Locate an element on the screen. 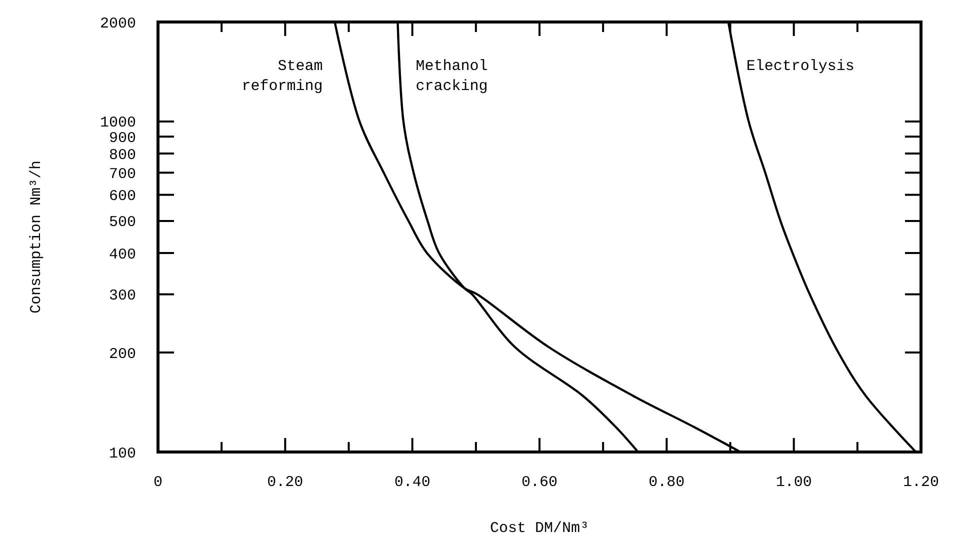 This screenshot has height=552, width=953. y-tick-label: 700 is located at coordinates (122, 174).